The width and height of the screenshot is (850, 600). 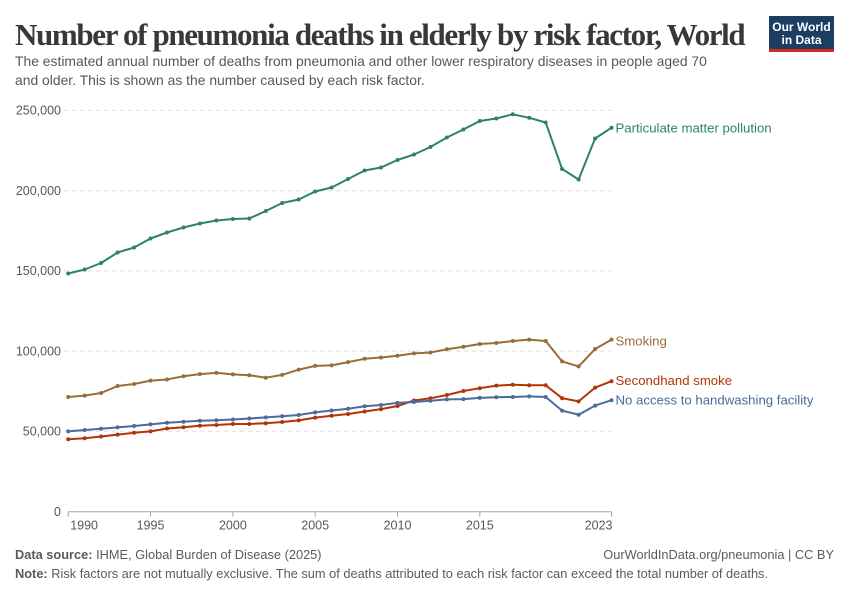 What do you see at coordinates (641, 340) in the screenshot?
I see `svg-text: Smoking` at bounding box center [641, 340].